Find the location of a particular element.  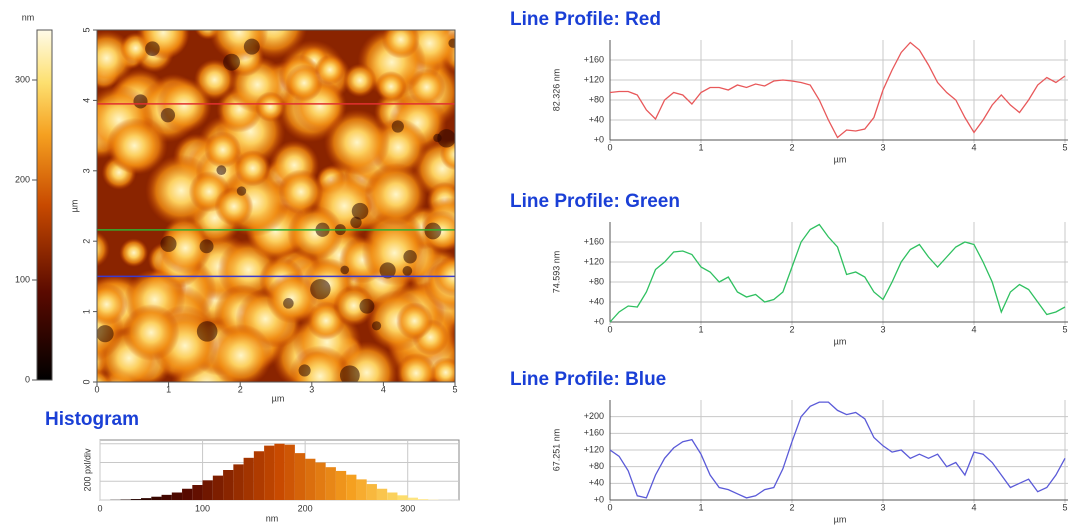

y-tick-label: +200 is located at coordinates (594, 416).